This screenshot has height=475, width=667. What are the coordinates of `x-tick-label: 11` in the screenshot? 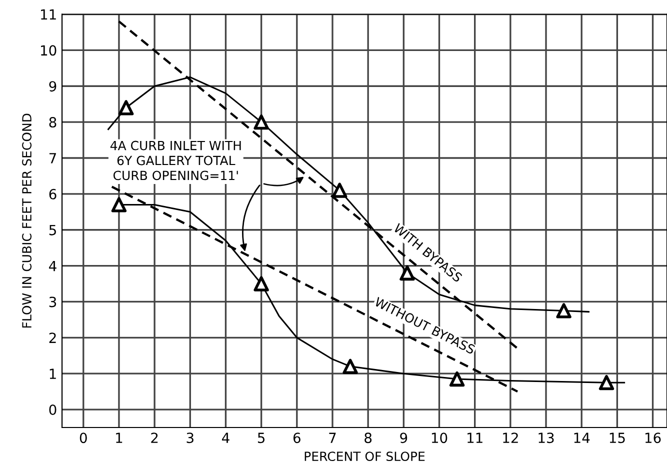 It's located at (475, 437).